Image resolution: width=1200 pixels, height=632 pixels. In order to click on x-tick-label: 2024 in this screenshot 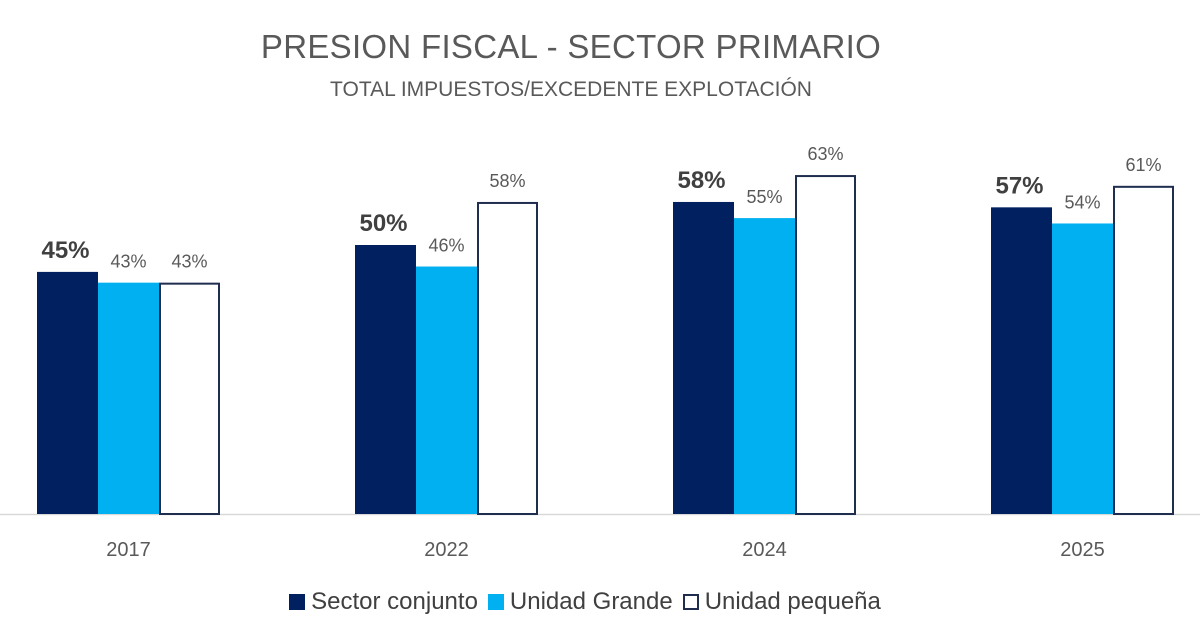, I will do `click(764, 550)`.